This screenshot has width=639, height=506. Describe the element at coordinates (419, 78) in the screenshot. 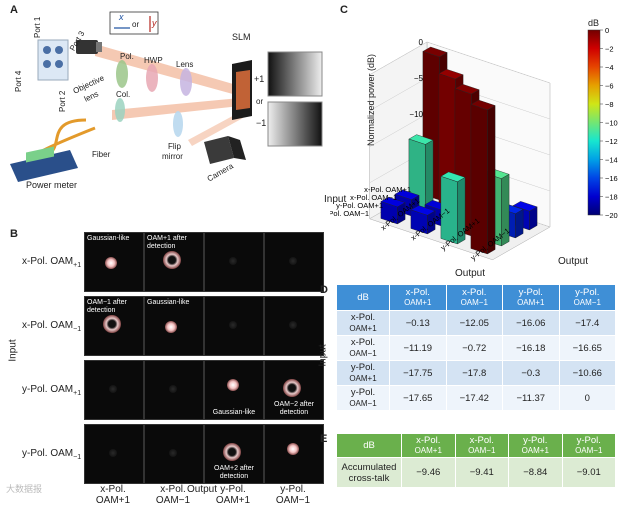

I see `z-tick-label: −5` at that location.